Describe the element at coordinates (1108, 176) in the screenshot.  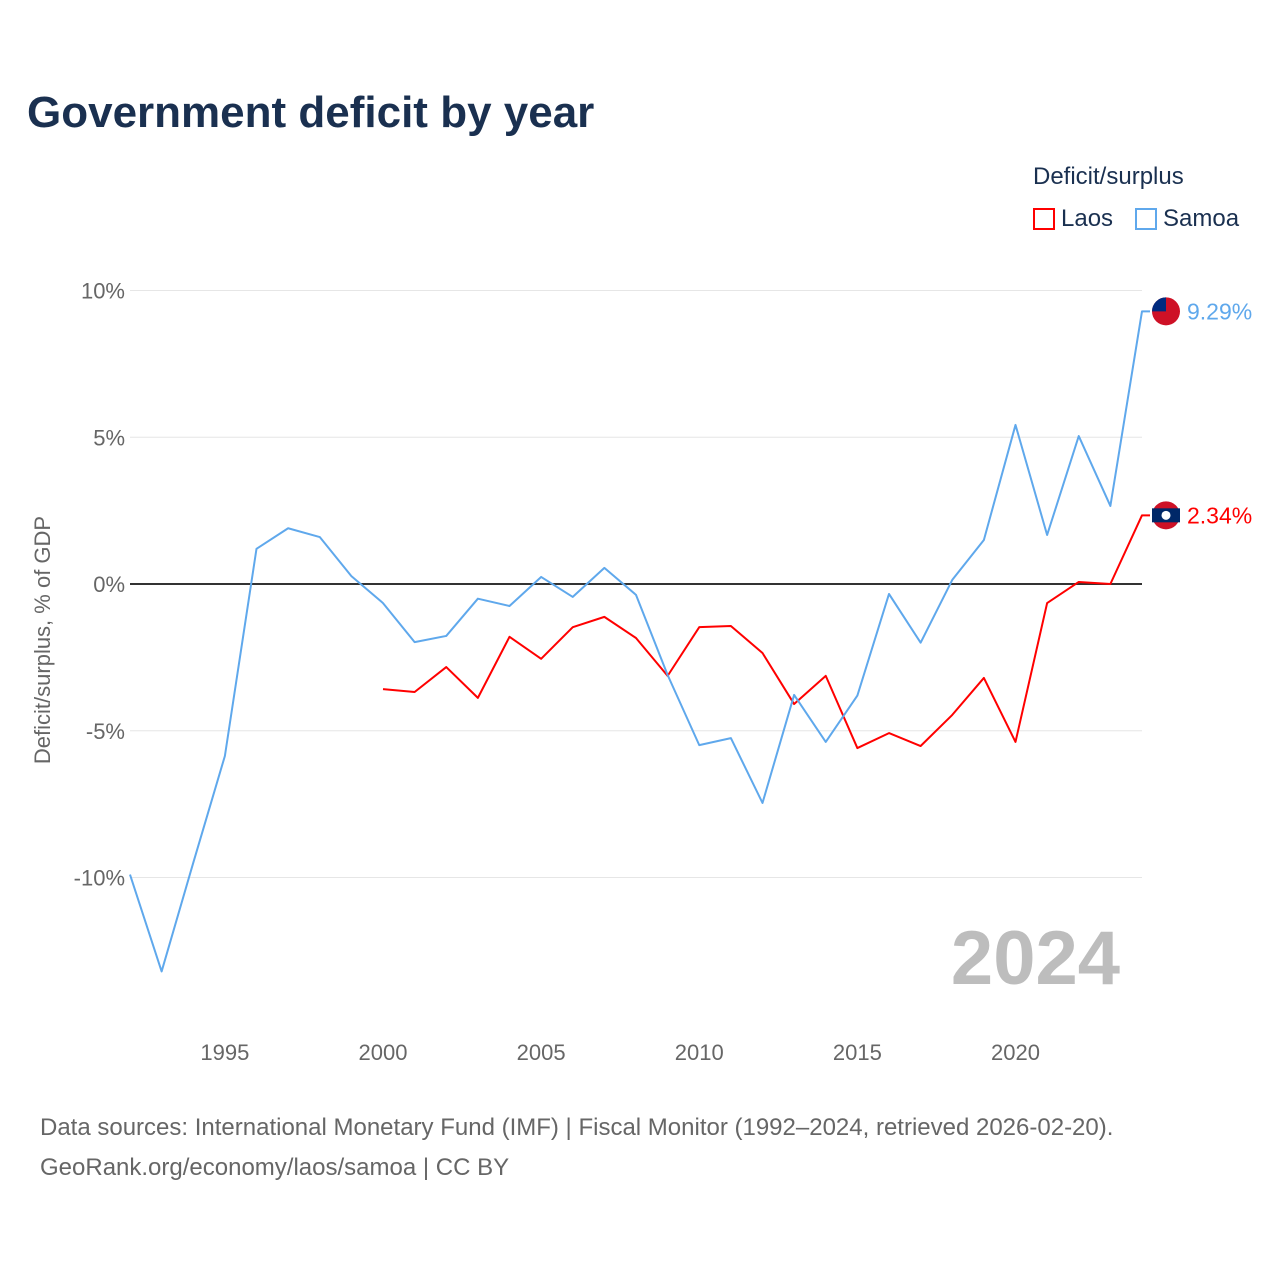
I see `legend-title: Deficit/surplus` at that location.